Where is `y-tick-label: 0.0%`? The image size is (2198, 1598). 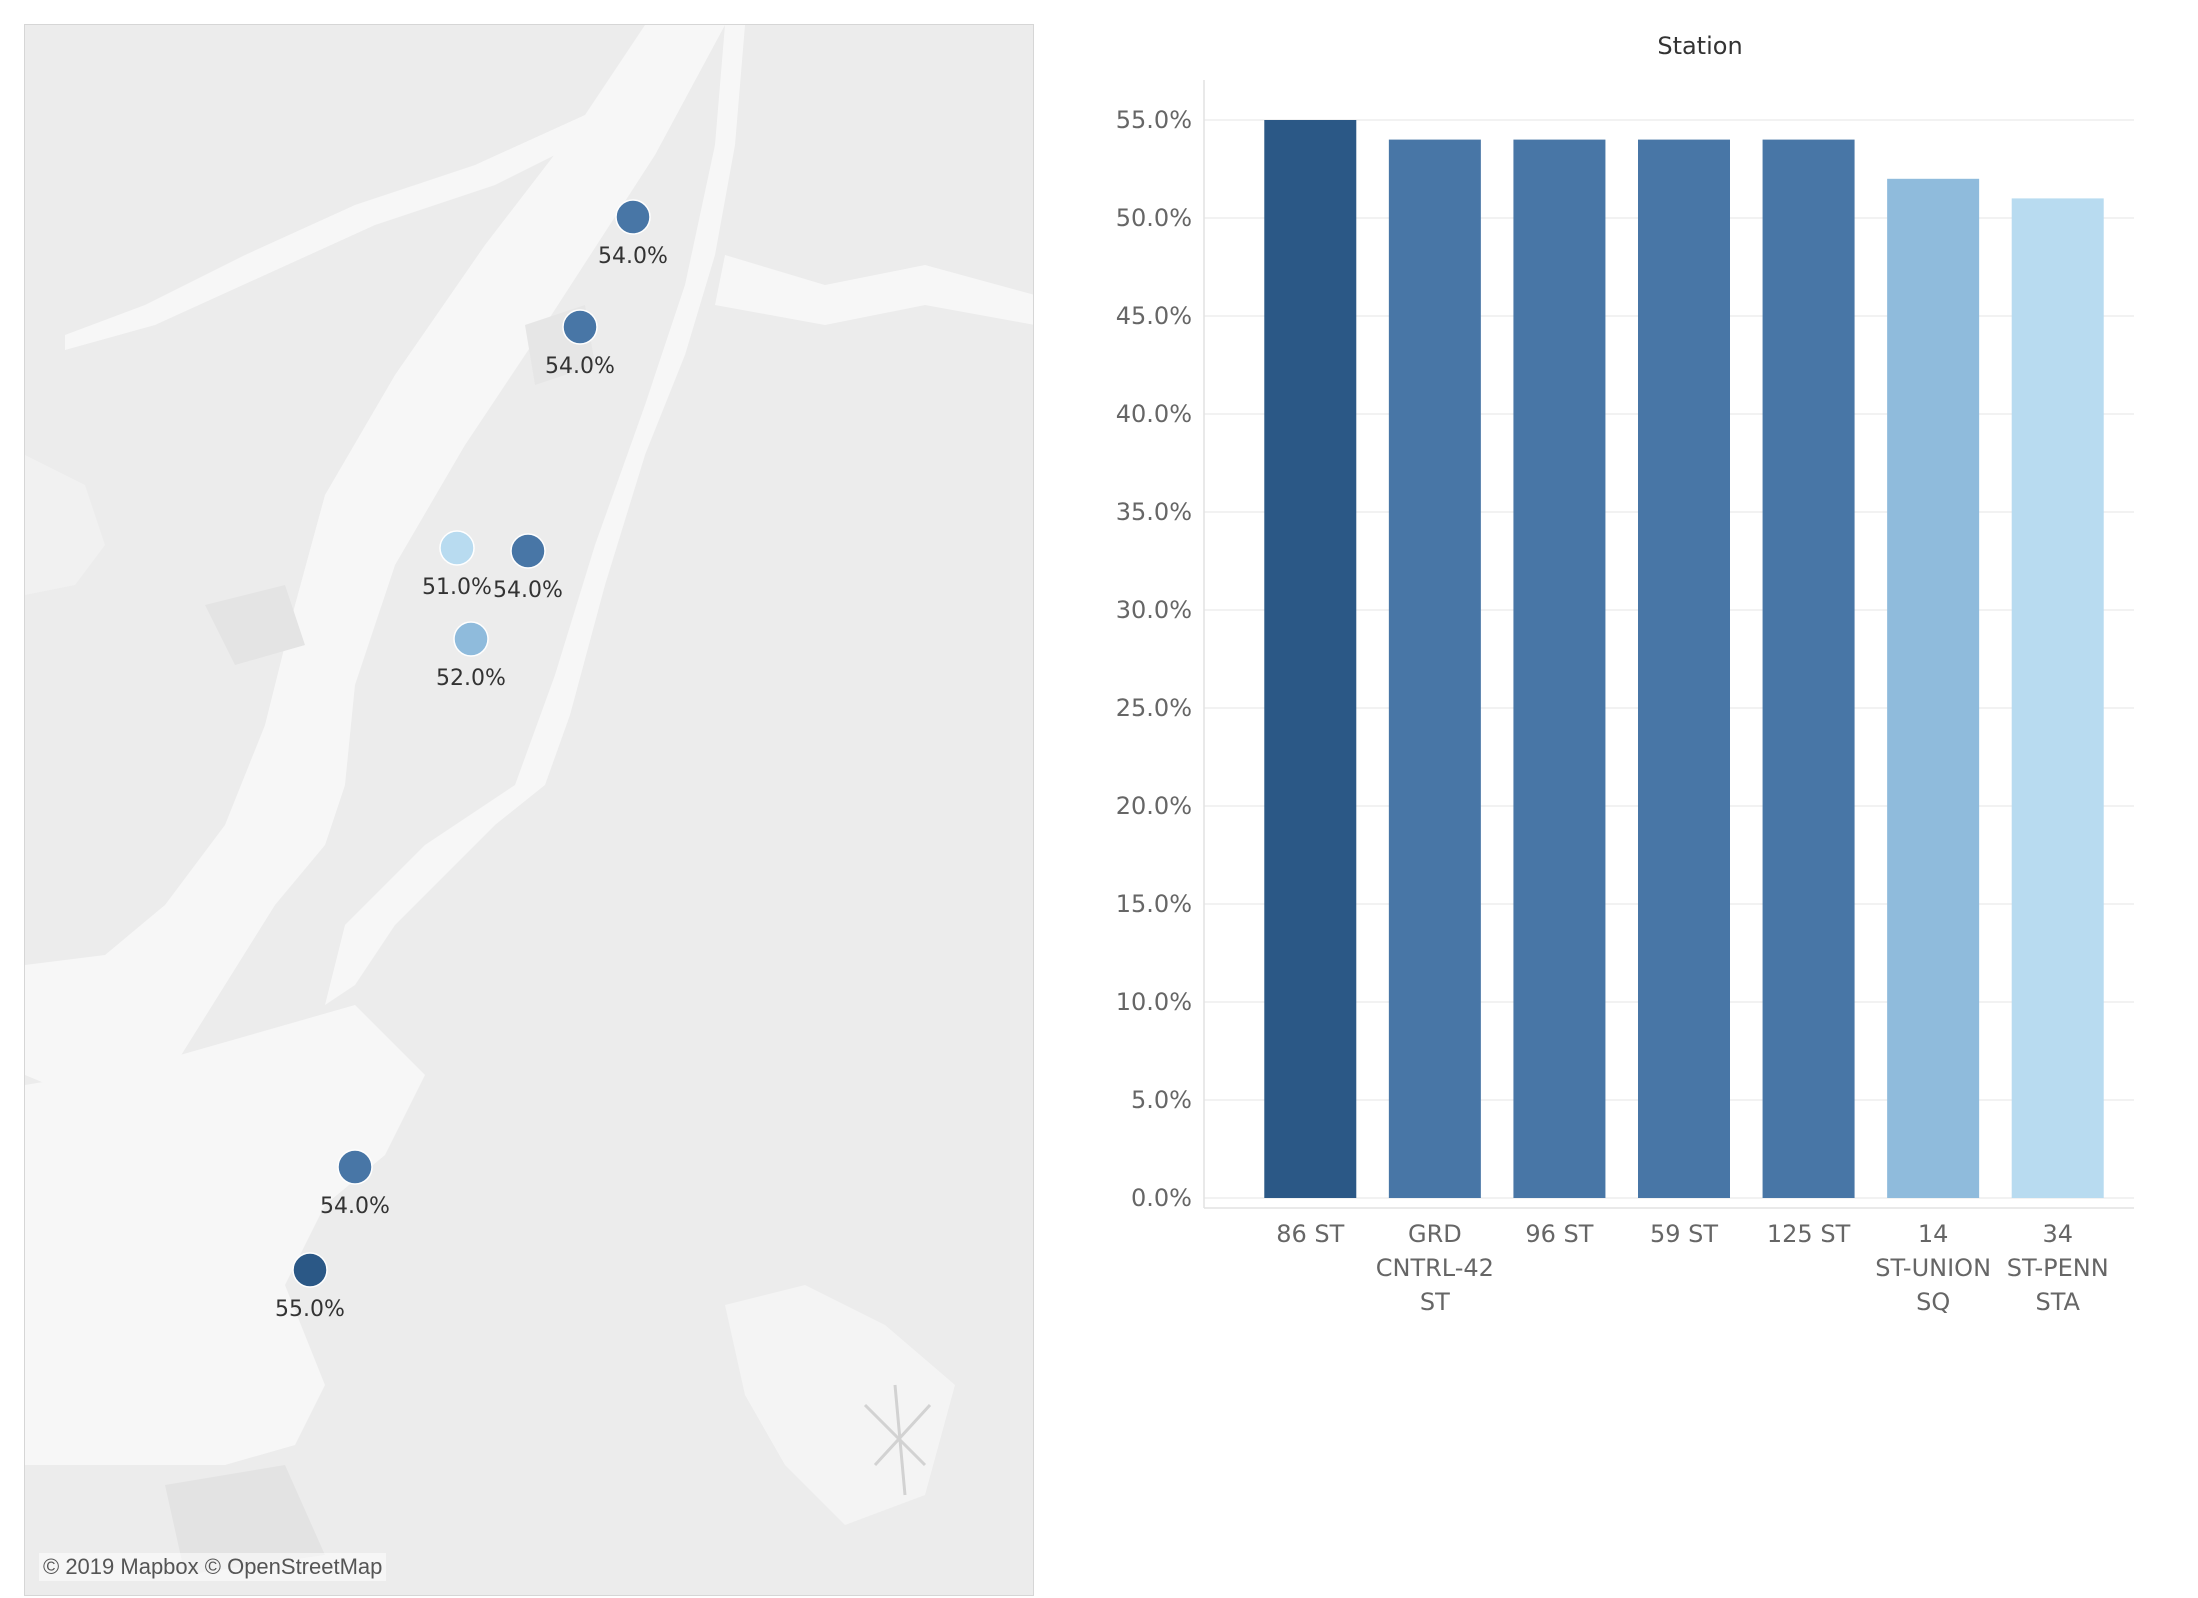 y-tick-label: 0.0% is located at coordinates (1161, 1198).